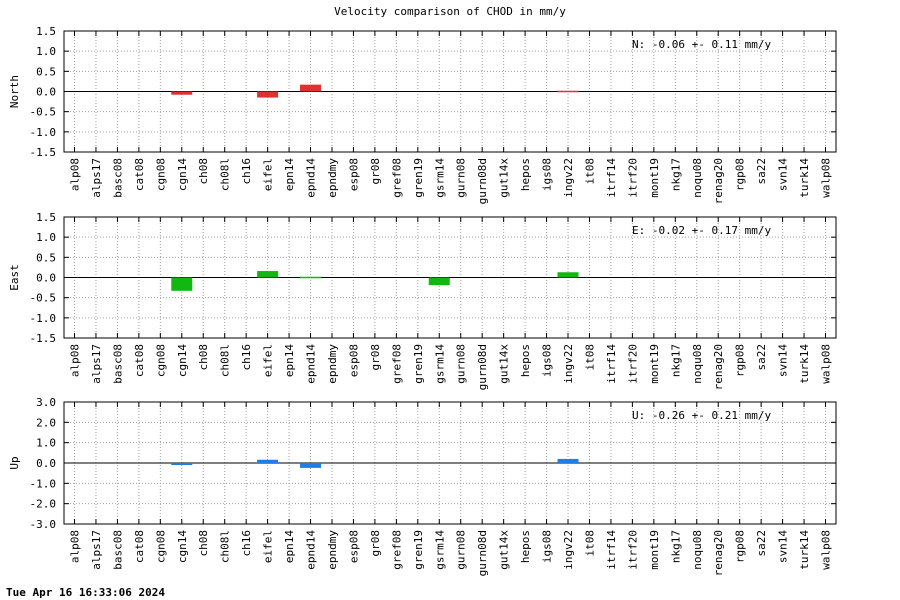 Image resolution: width=900 pixels, height=600 pixels. I want to click on x-tick-label: cgn14, so click(182, 546).